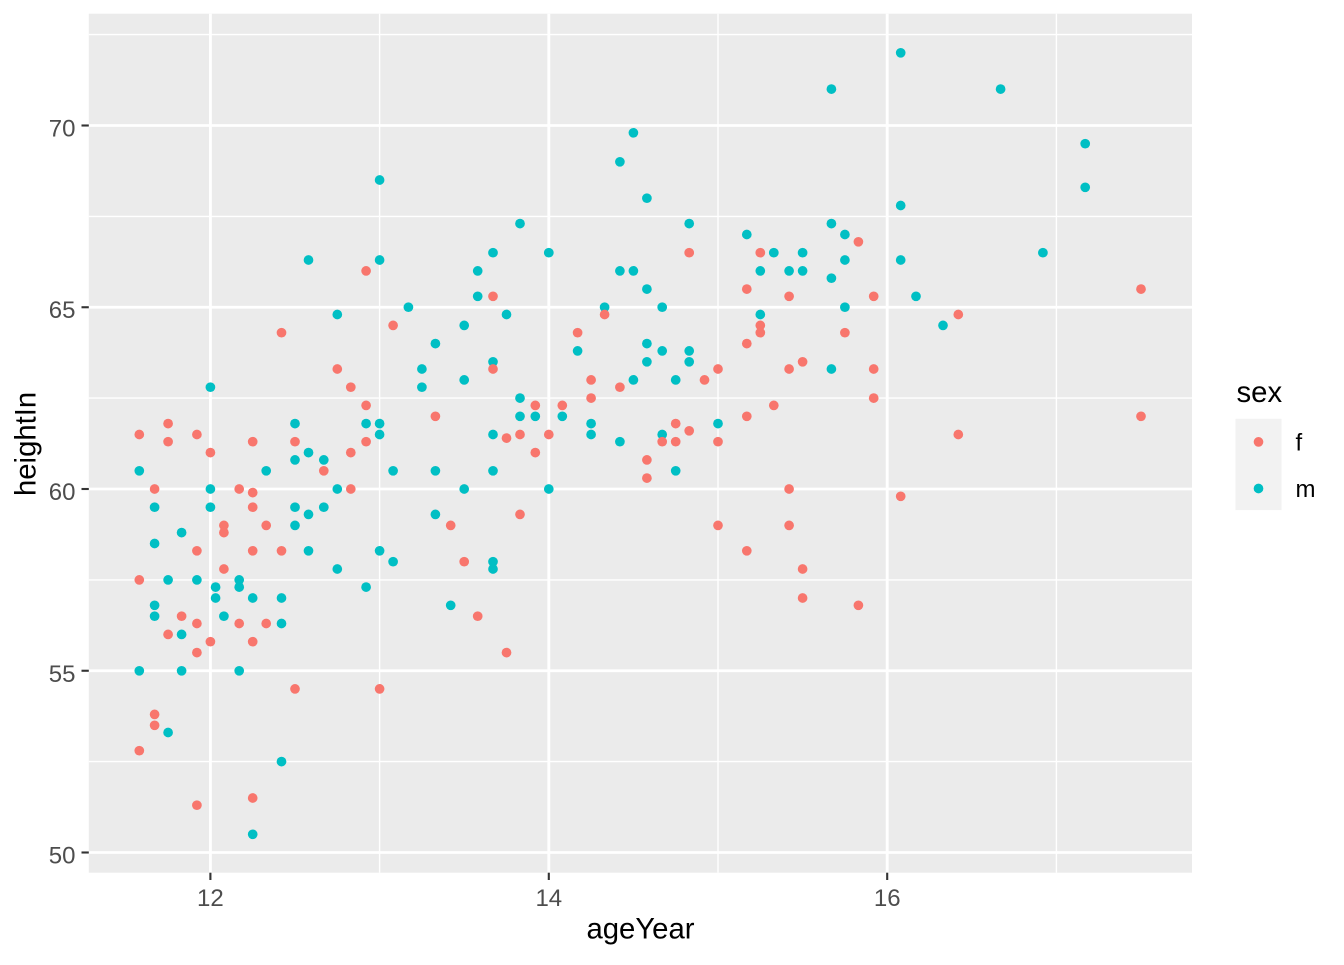 This screenshot has width=1344, height=965. I want to click on svg-text: 50, so click(62, 856).